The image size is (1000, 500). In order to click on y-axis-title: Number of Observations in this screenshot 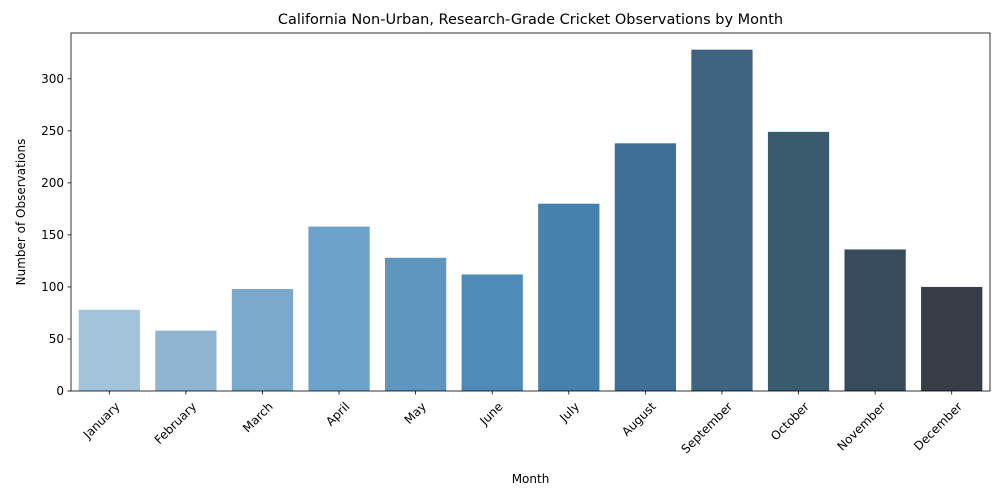, I will do `click(21, 212)`.